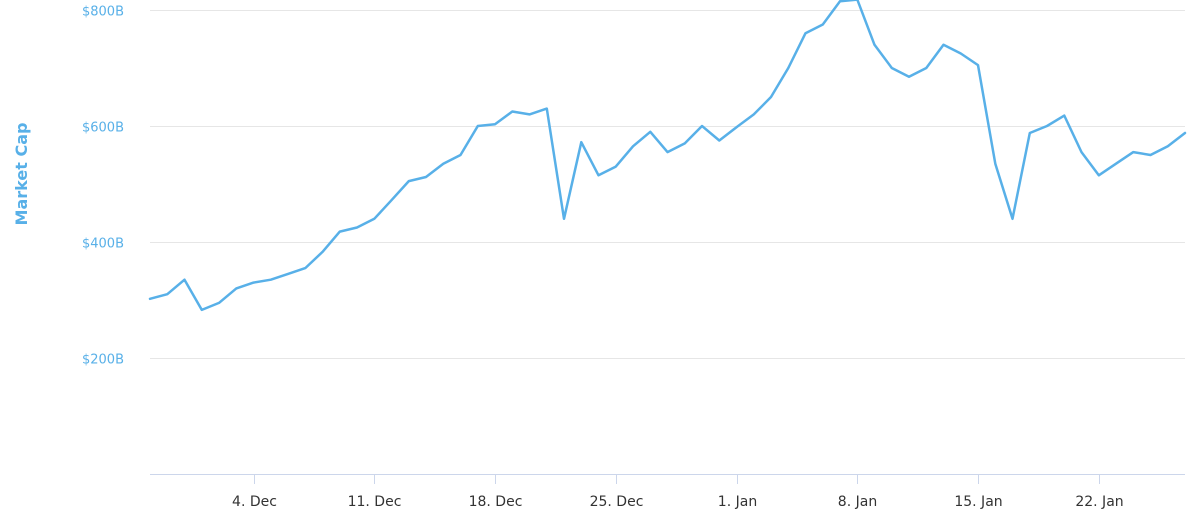 The width and height of the screenshot is (1202, 520). Describe the element at coordinates (667, 479) in the screenshot. I see `axis-layer` at that location.